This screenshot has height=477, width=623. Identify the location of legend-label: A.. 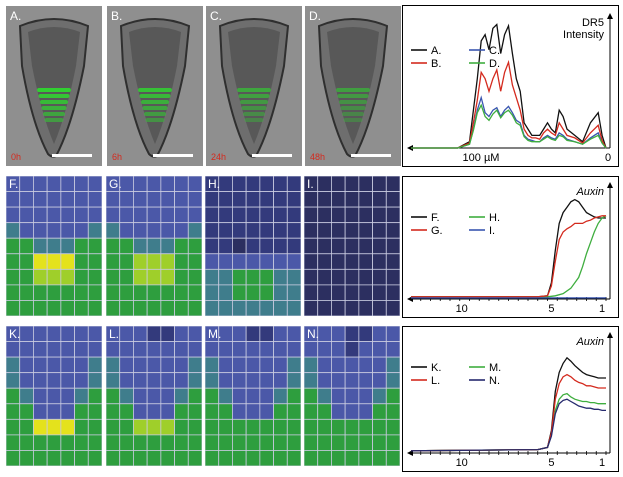
(436, 51).